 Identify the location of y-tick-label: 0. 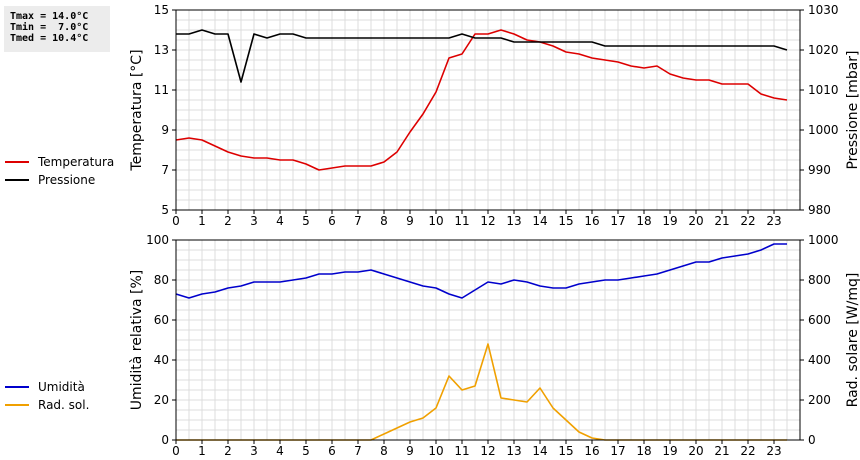
(165, 440).